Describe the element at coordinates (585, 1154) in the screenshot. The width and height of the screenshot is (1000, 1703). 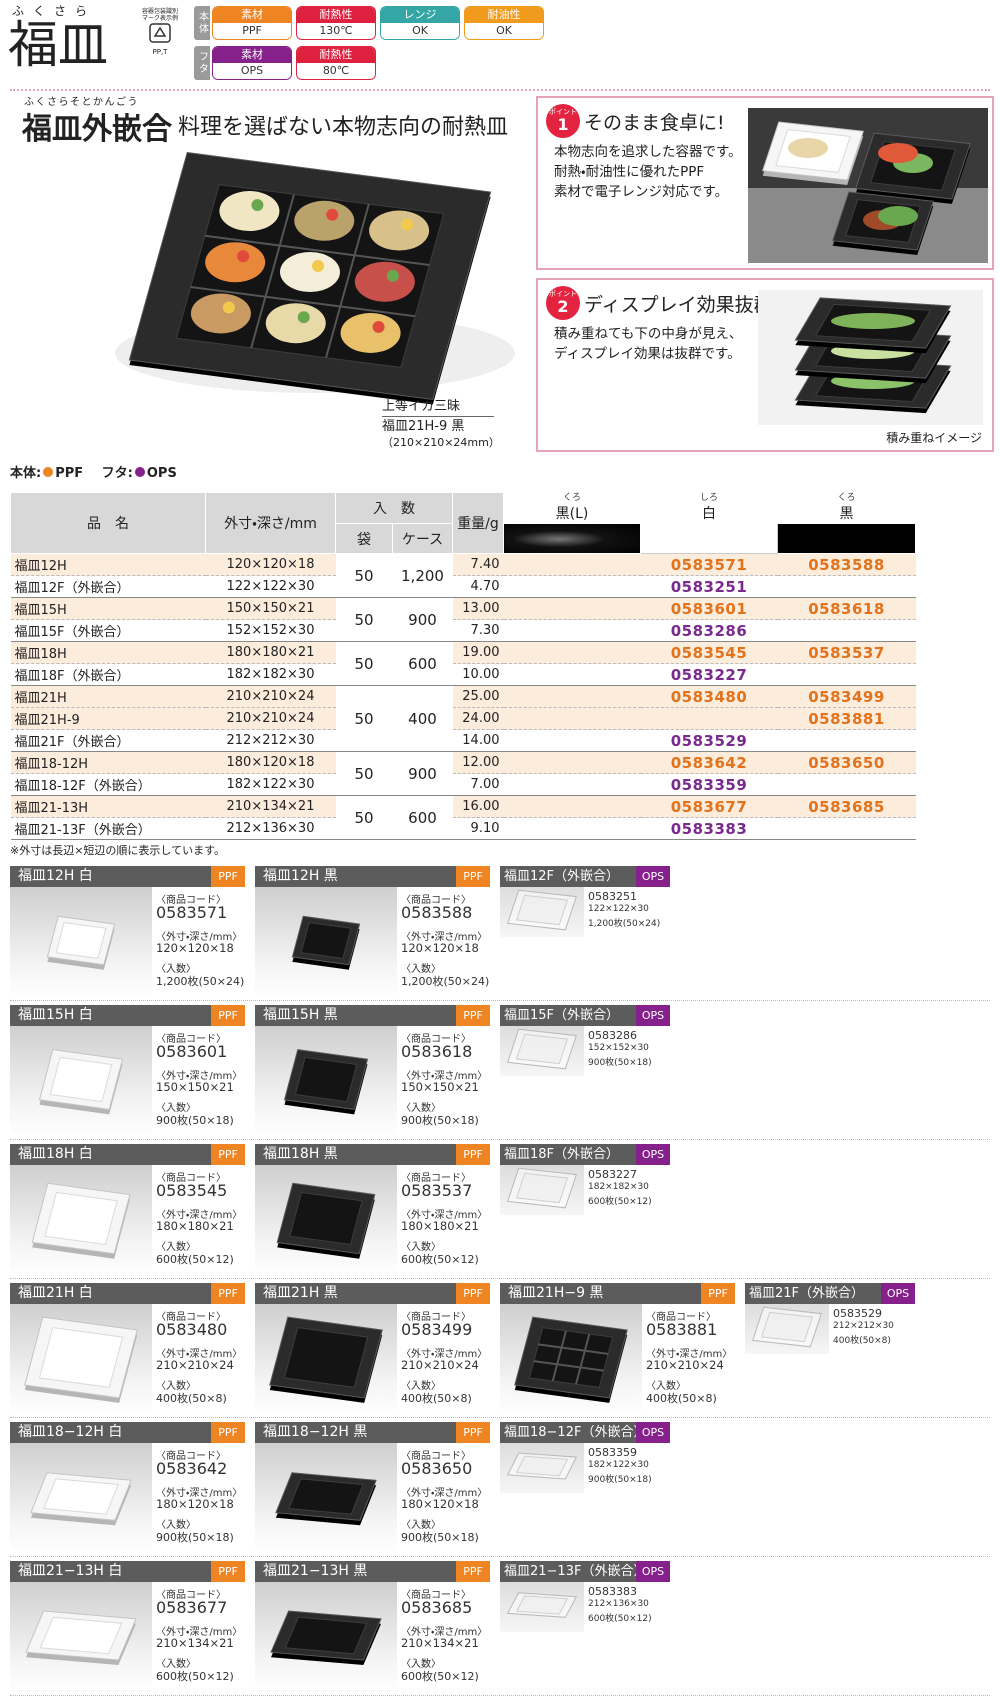
I see `card-title: 福皿18F（外嵌合）` at that location.